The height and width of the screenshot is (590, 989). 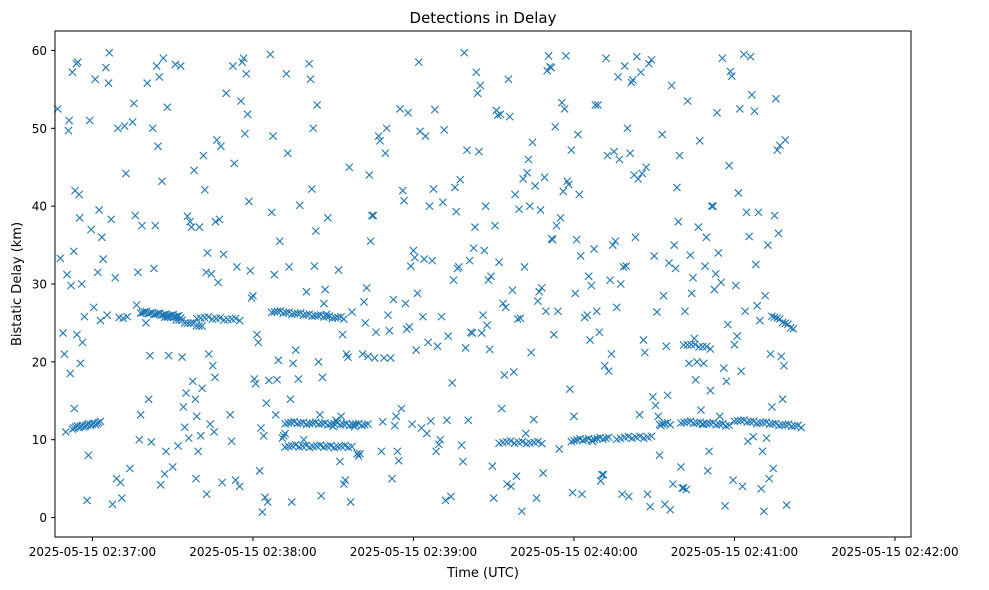 I want to click on y-tick-label: 50, so click(x=39, y=129).